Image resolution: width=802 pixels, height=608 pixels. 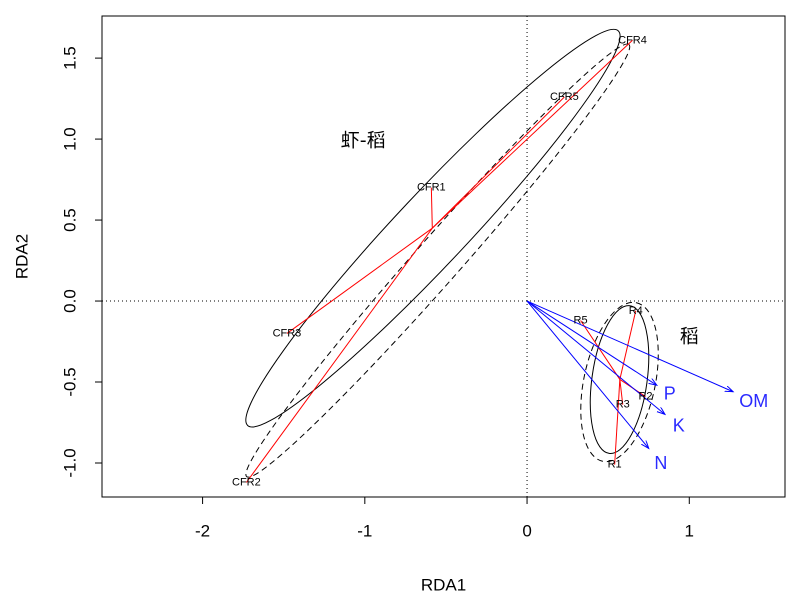 I want to click on vector-label-OM: OM, so click(x=753, y=401).